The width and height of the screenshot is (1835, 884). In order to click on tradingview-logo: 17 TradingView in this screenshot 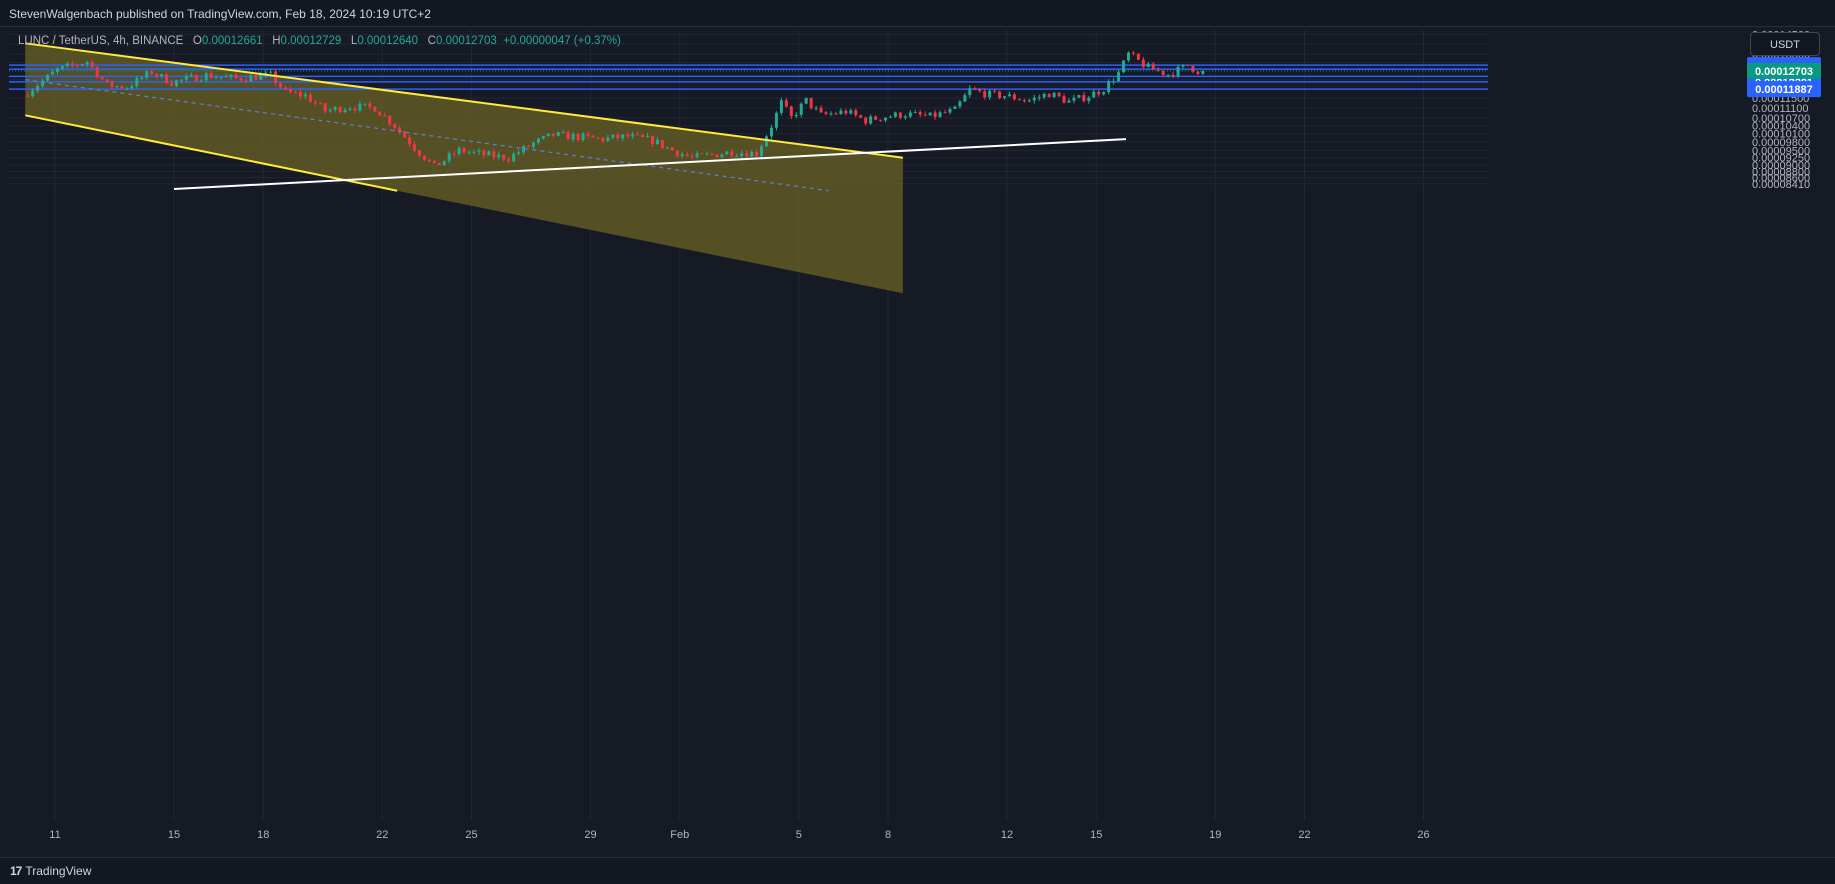, I will do `click(50, 871)`.